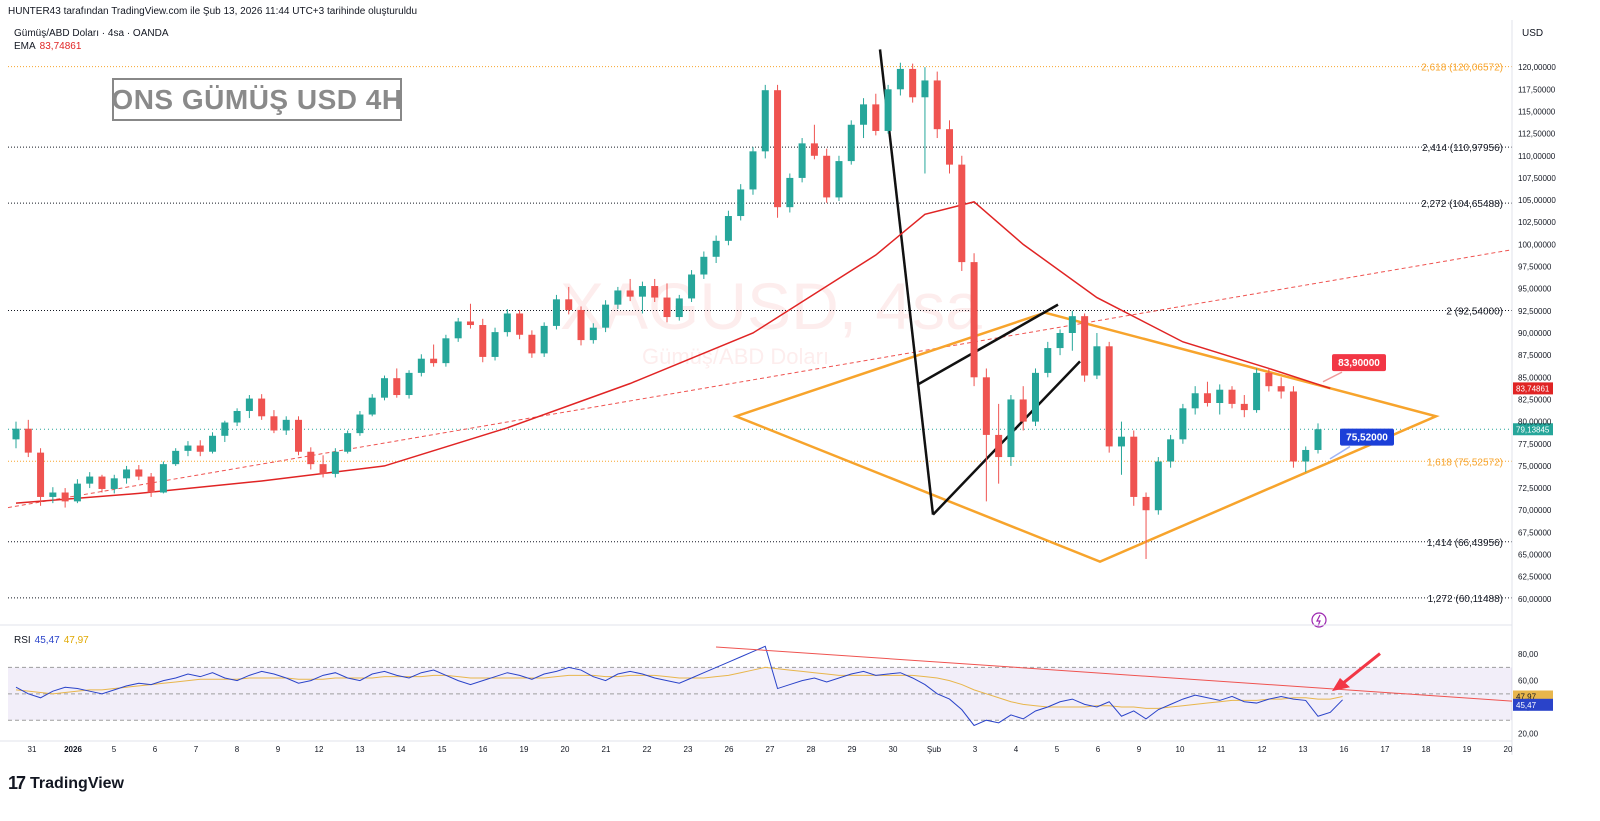 Image resolution: width=1600 pixels, height=821 pixels. Describe the element at coordinates (852, 749) in the screenshot. I see `time-tick-label: 29` at that location.